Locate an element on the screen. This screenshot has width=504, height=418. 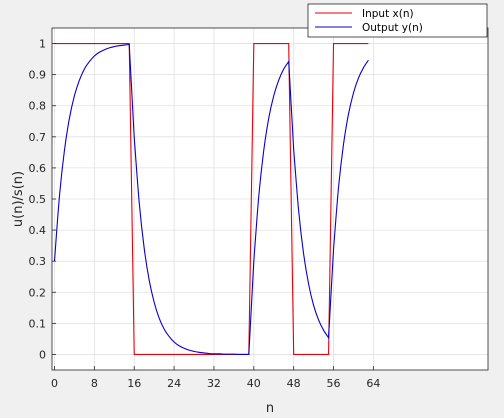
y-tick-label: 1 is located at coordinates (42, 44).